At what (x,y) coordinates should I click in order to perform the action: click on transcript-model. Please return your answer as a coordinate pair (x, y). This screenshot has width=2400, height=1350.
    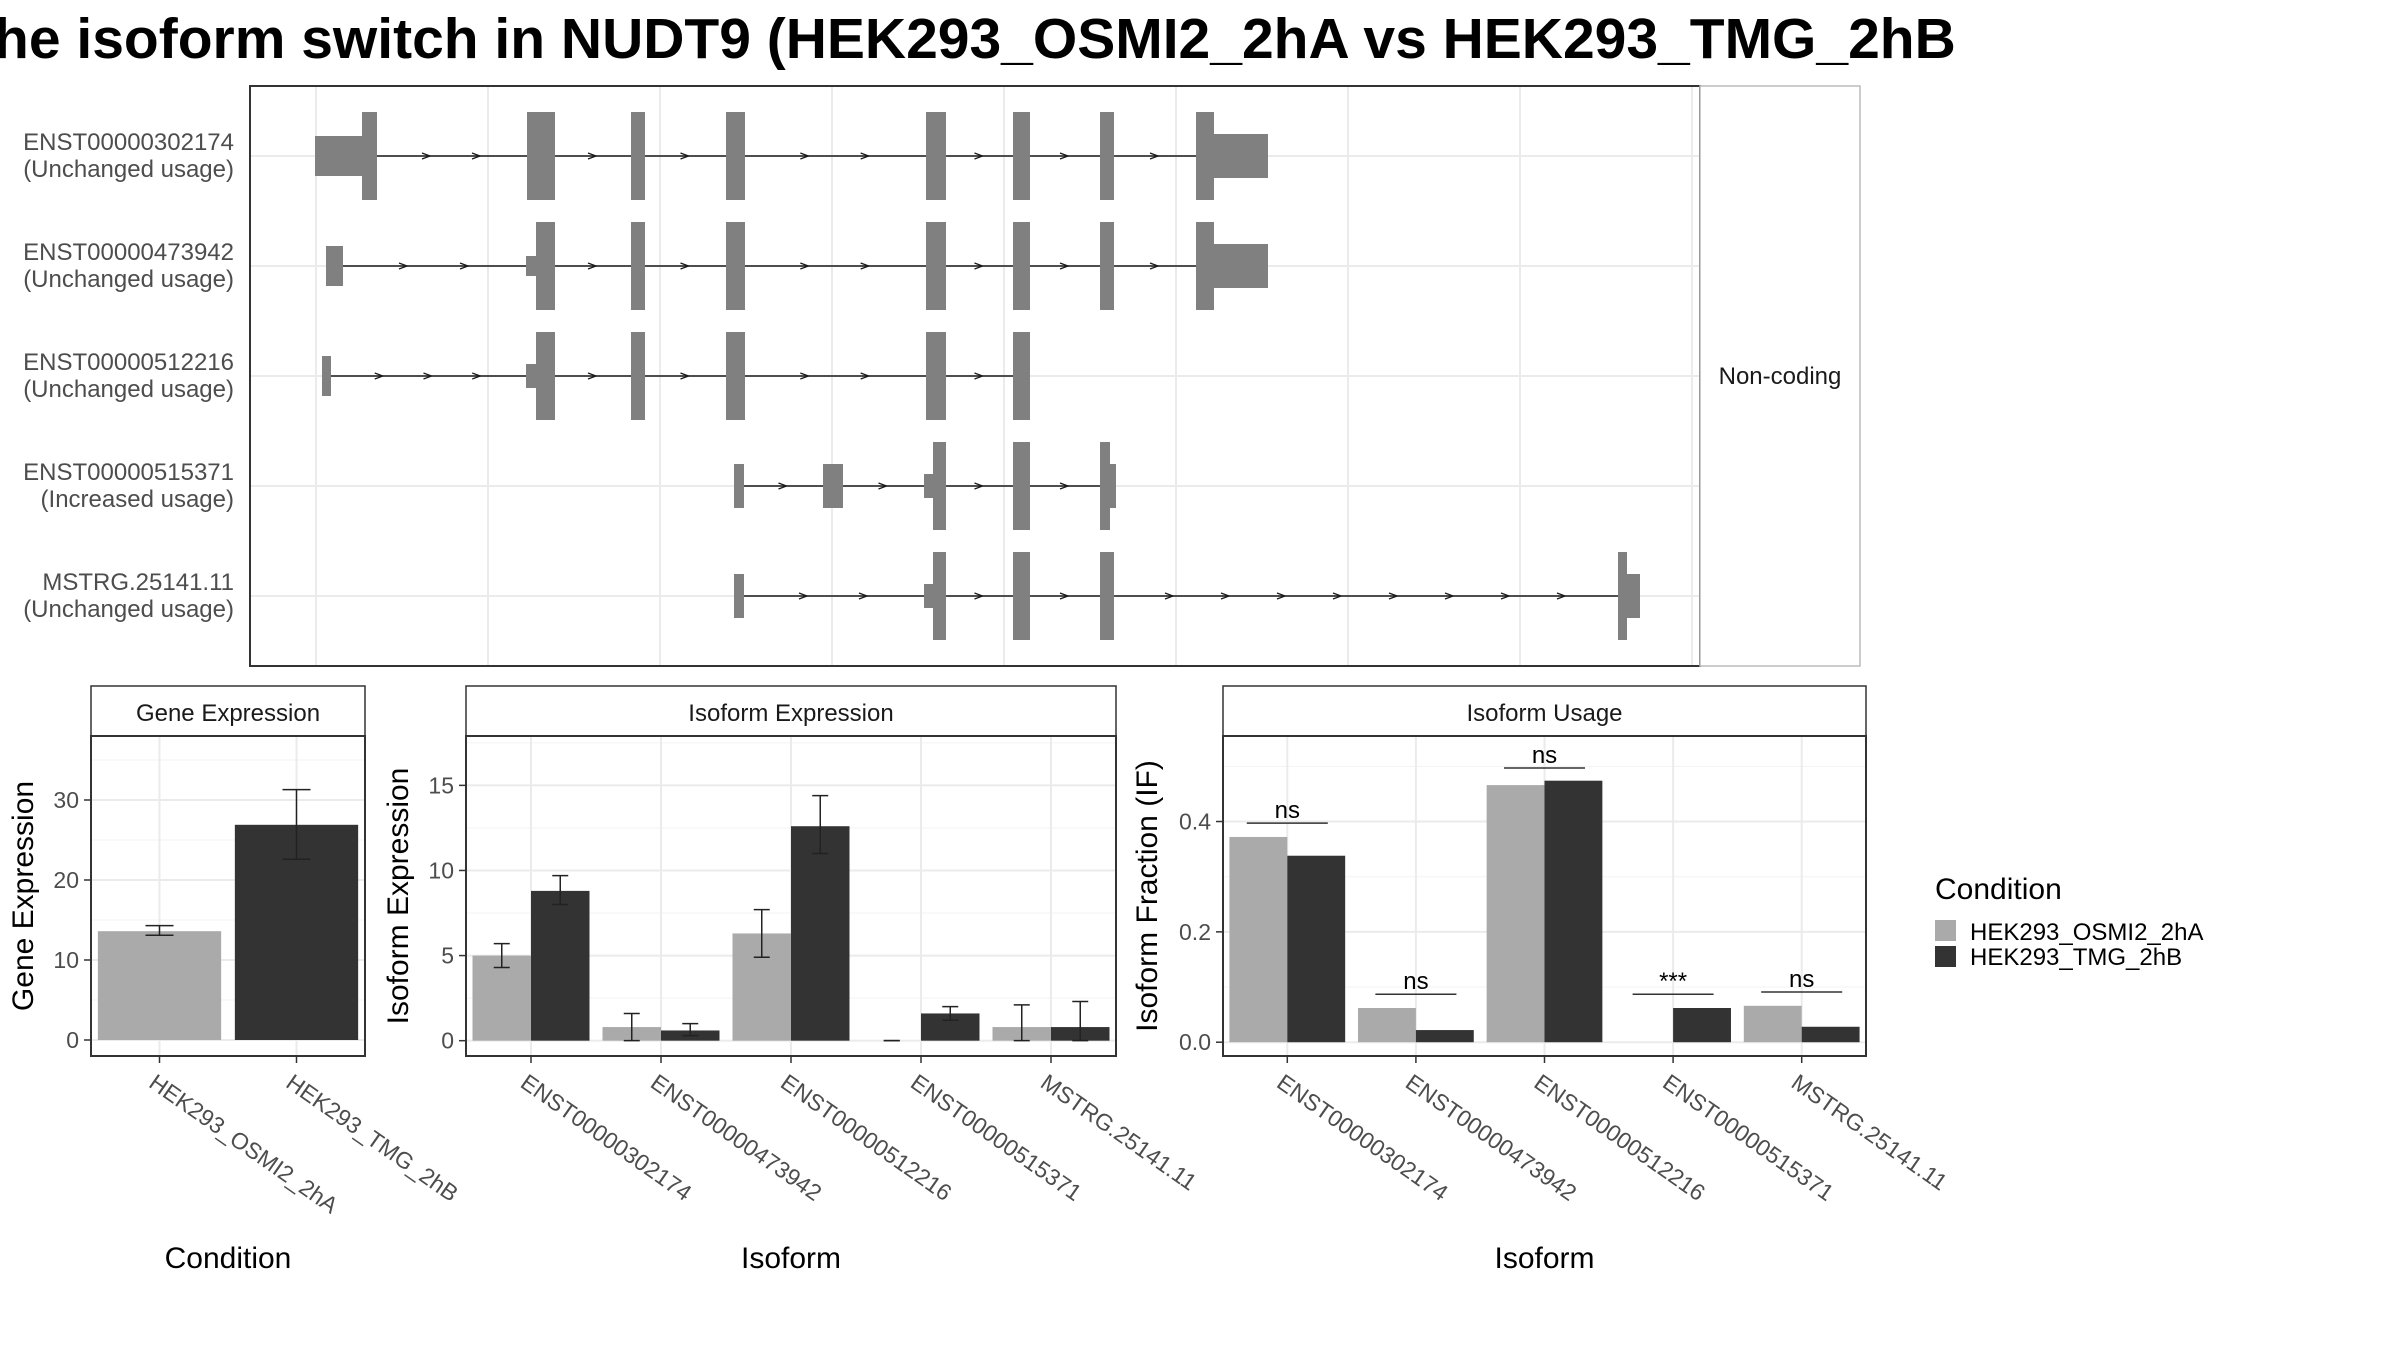
    Looking at the image, I should click on (925, 486).